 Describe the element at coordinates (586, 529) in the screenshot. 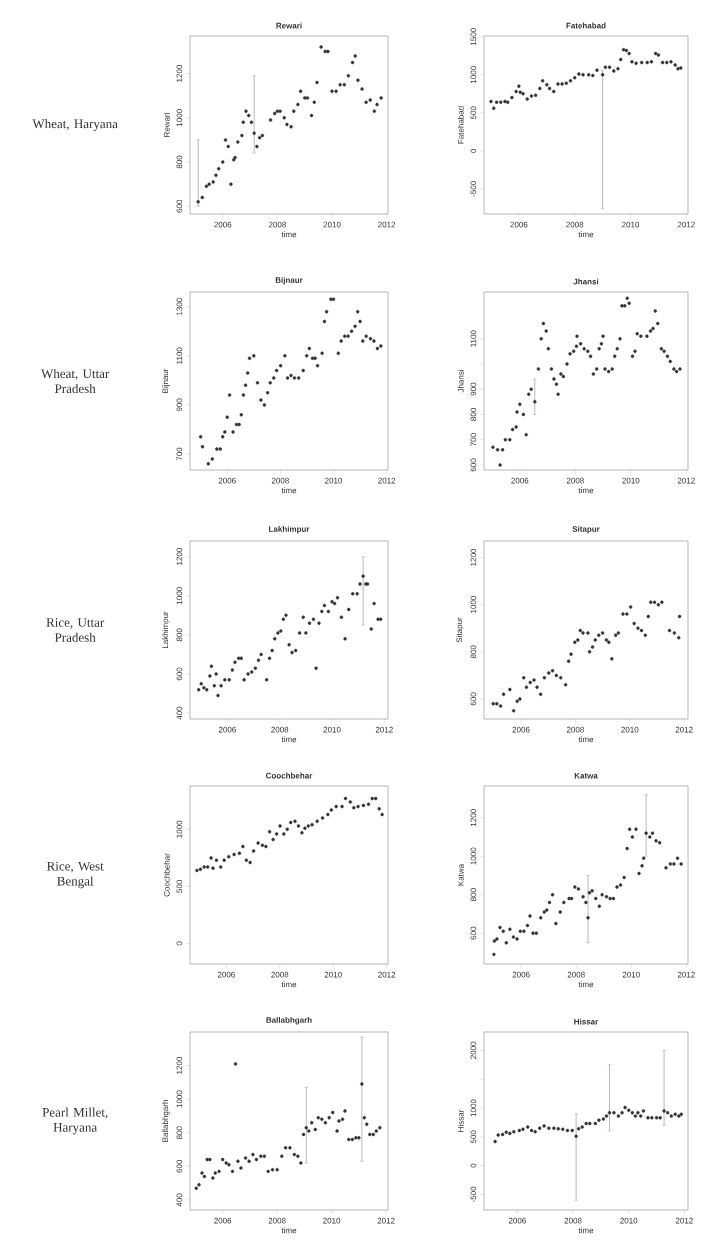

I see `chart-title: Sitapur` at that location.